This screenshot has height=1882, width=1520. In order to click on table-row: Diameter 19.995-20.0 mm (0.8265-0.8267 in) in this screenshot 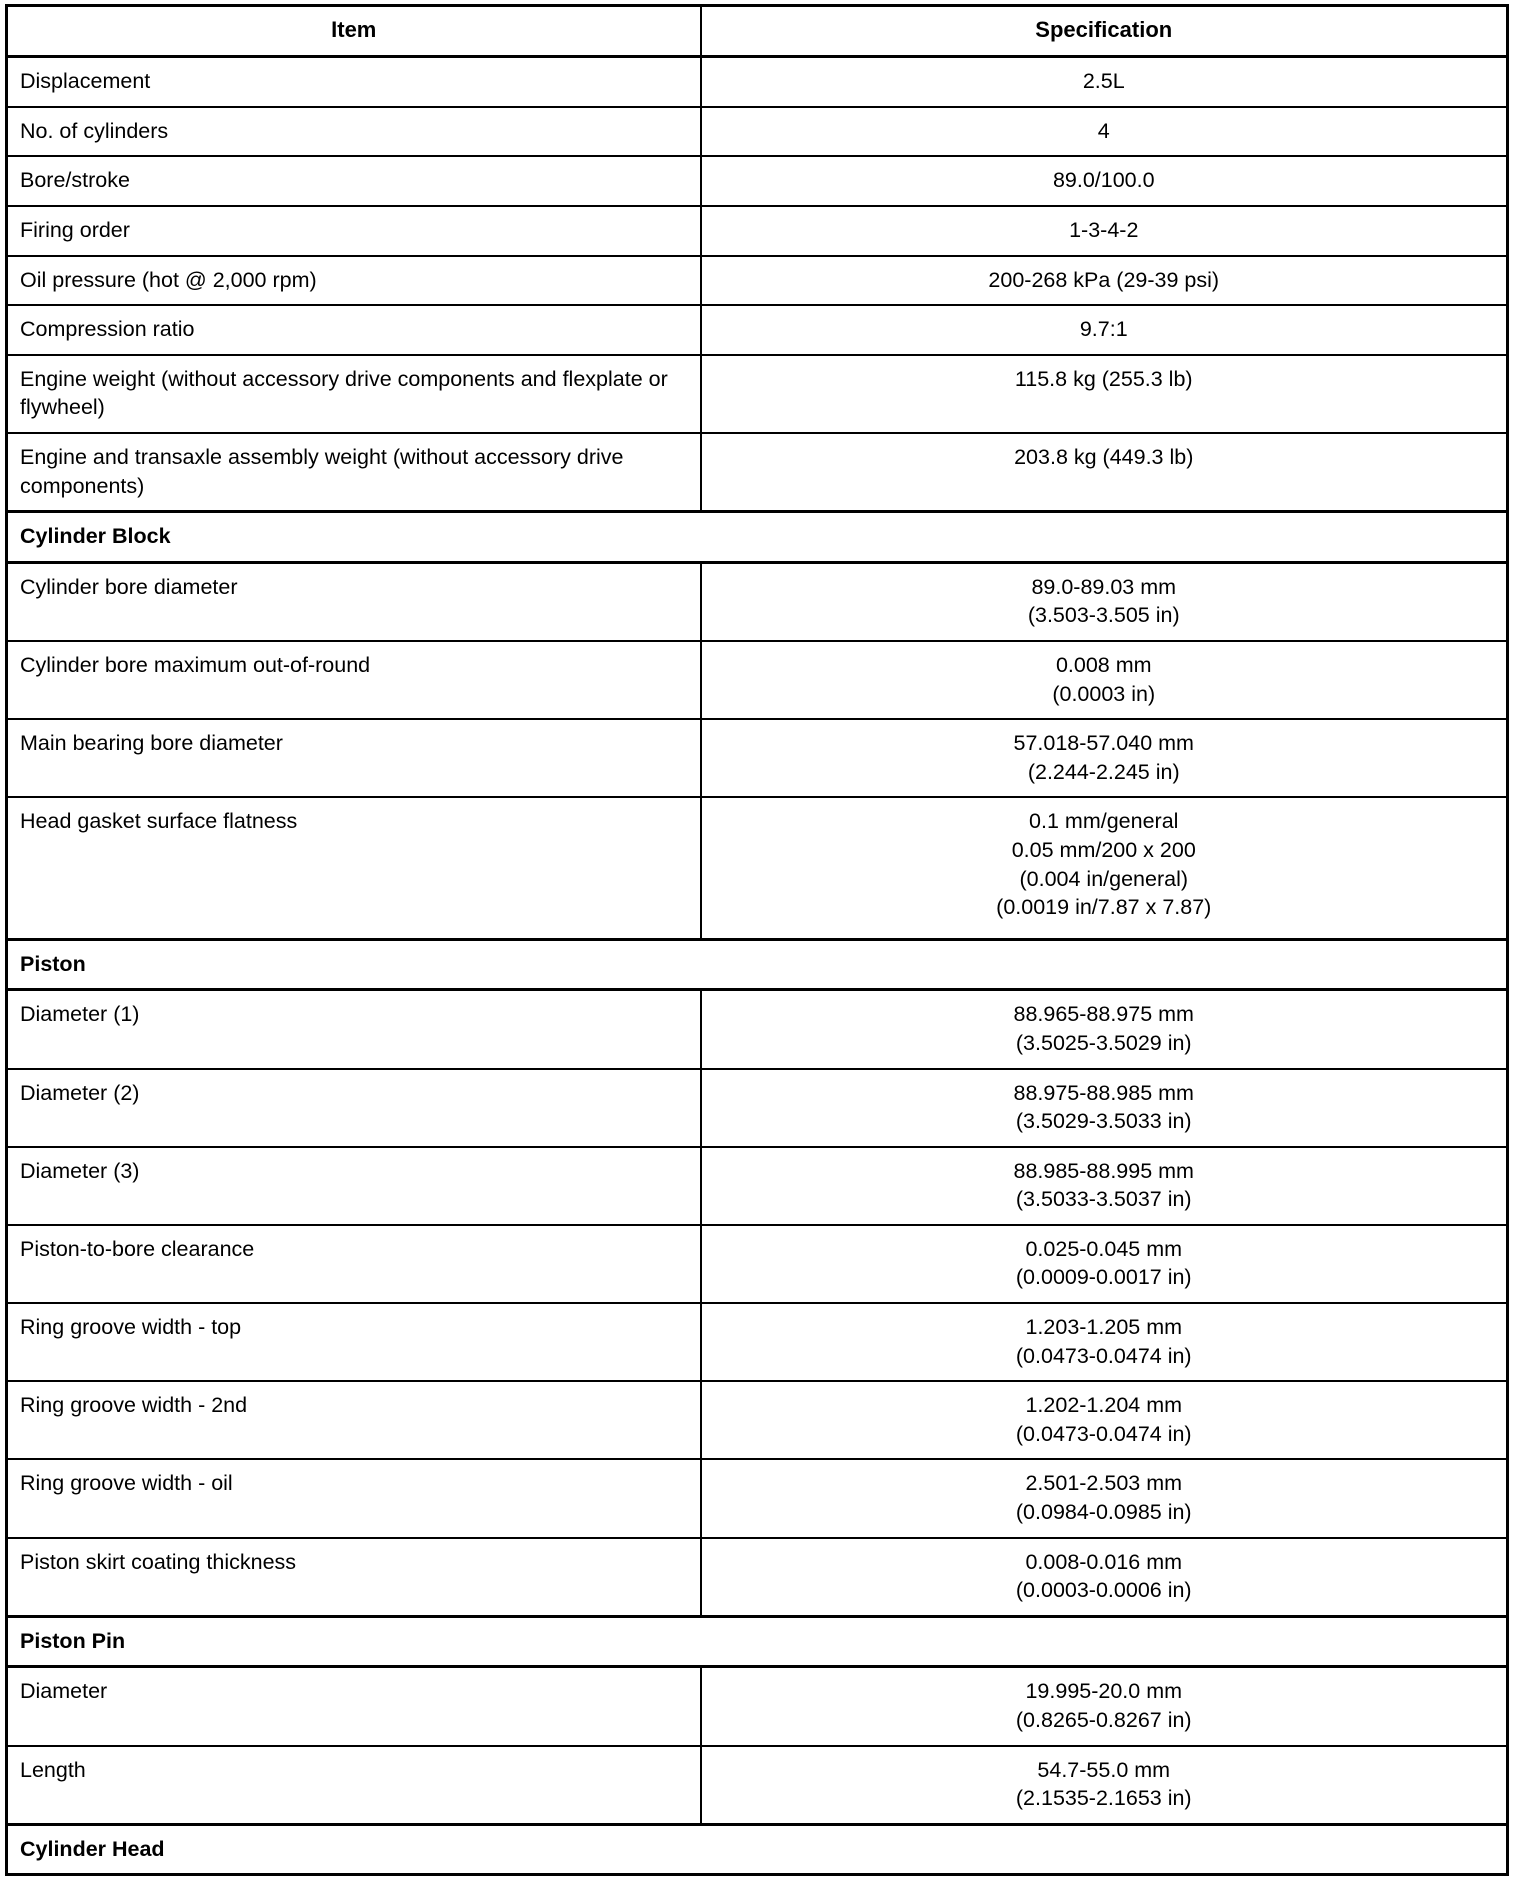, I will do `click(757, 1706)`.